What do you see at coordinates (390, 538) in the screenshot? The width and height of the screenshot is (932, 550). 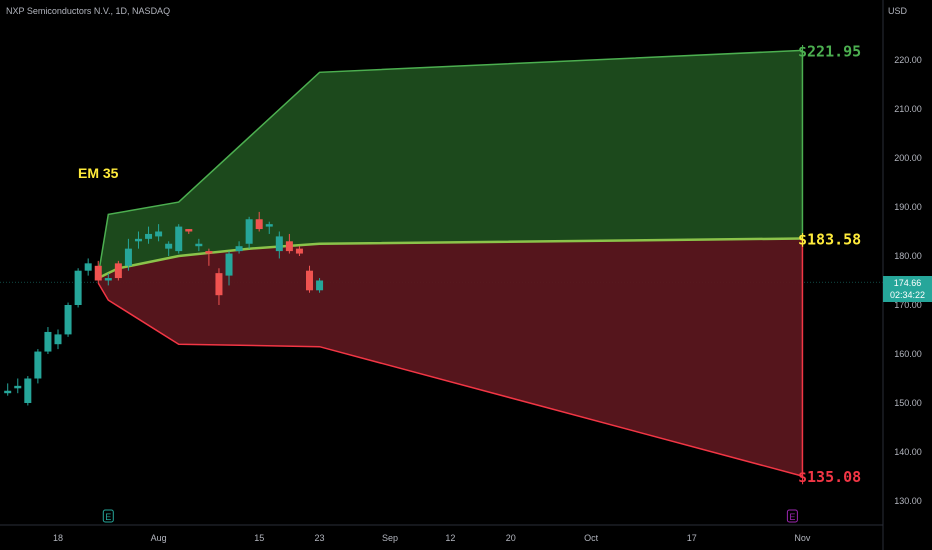 I see `x-tick-label: Sep` at bounding box center [390, 538].